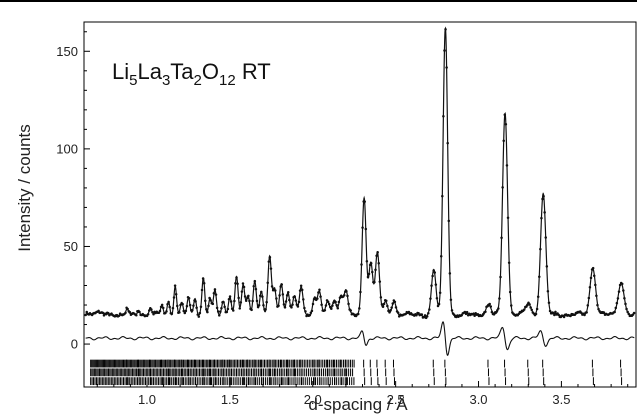 The image size is (637, 416). I want to click on y-tick-label: 0, so click(74, 344).